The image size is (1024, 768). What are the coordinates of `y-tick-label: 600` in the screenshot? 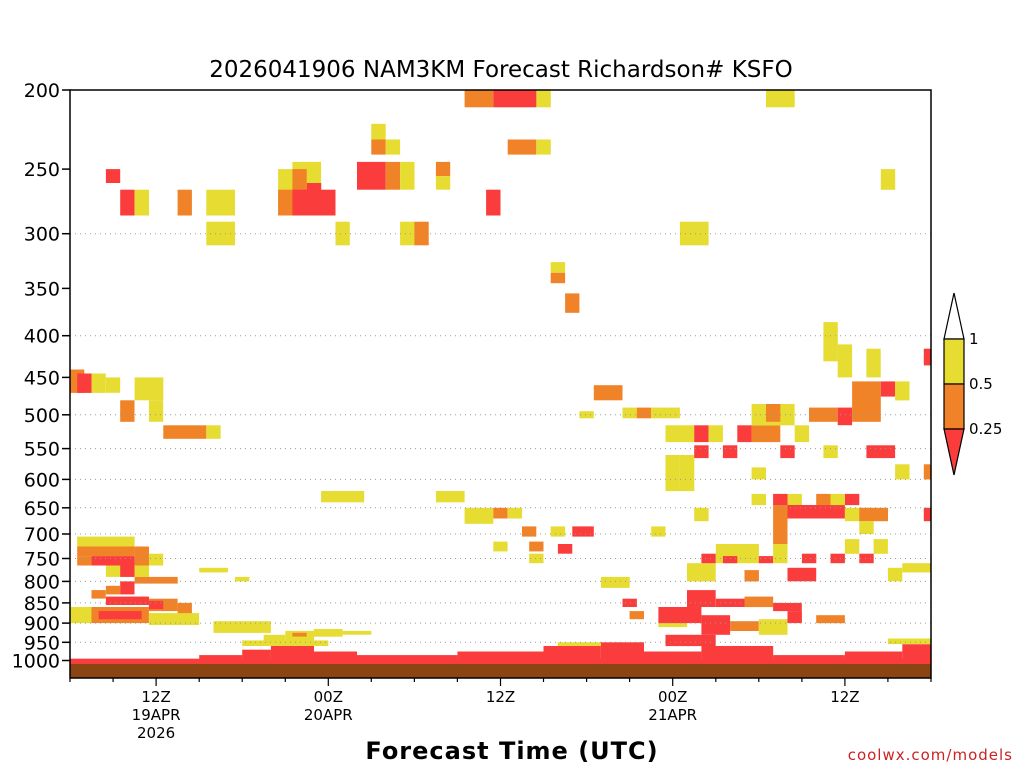 It's located at (42, 480).